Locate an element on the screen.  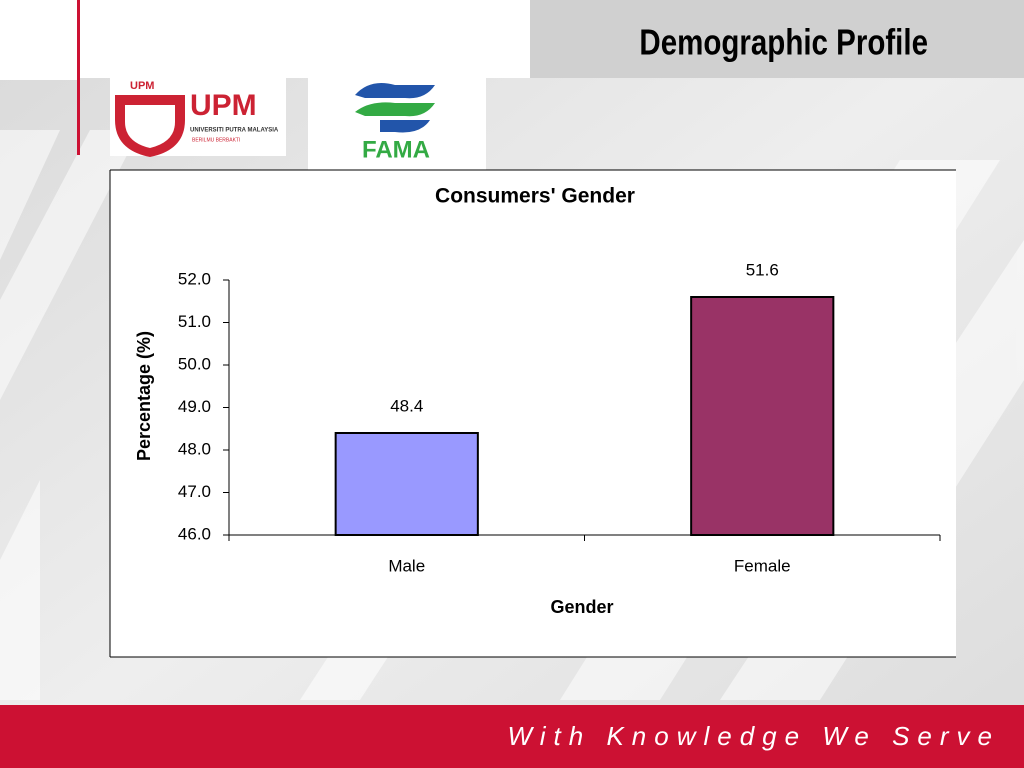
red-rule is located at coordinates (78, 77).